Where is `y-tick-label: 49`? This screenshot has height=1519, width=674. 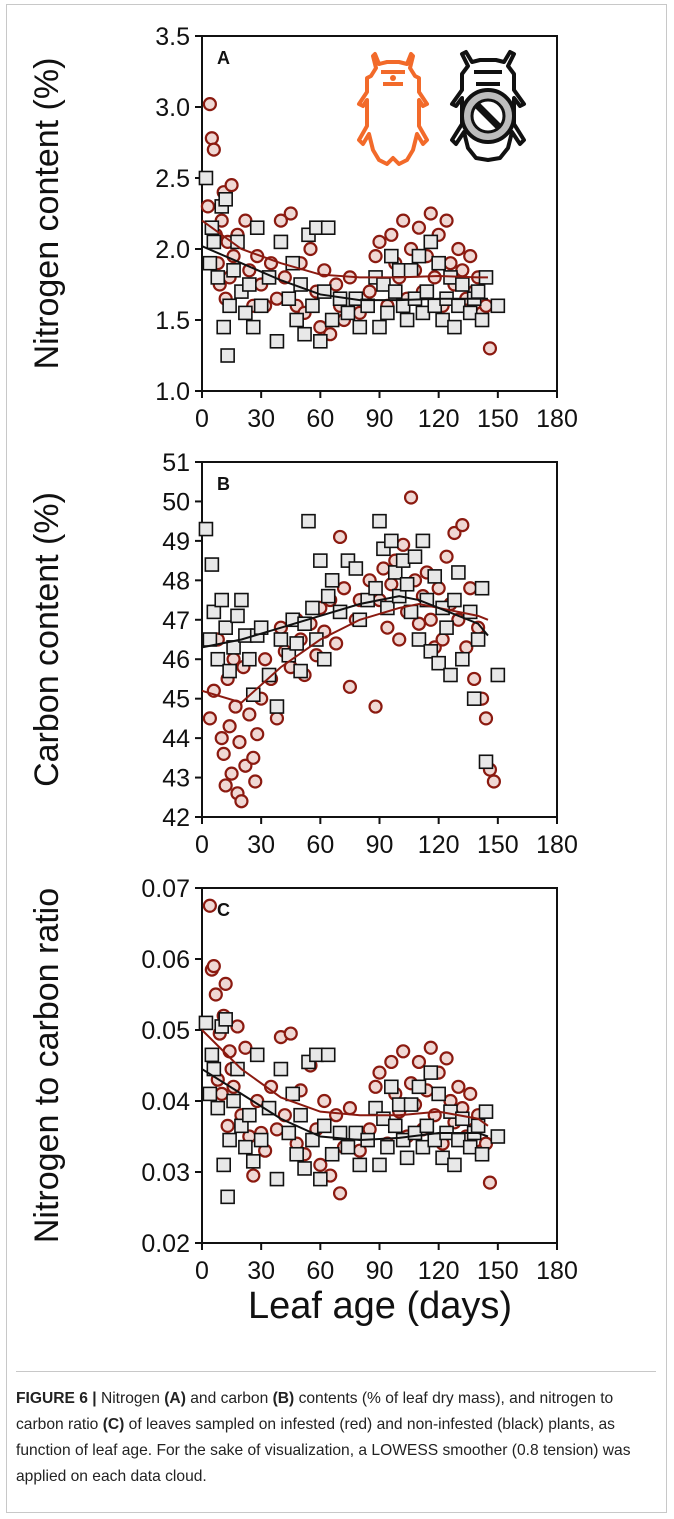
y-tick-label: 49 is located at coordinates (176, 542).